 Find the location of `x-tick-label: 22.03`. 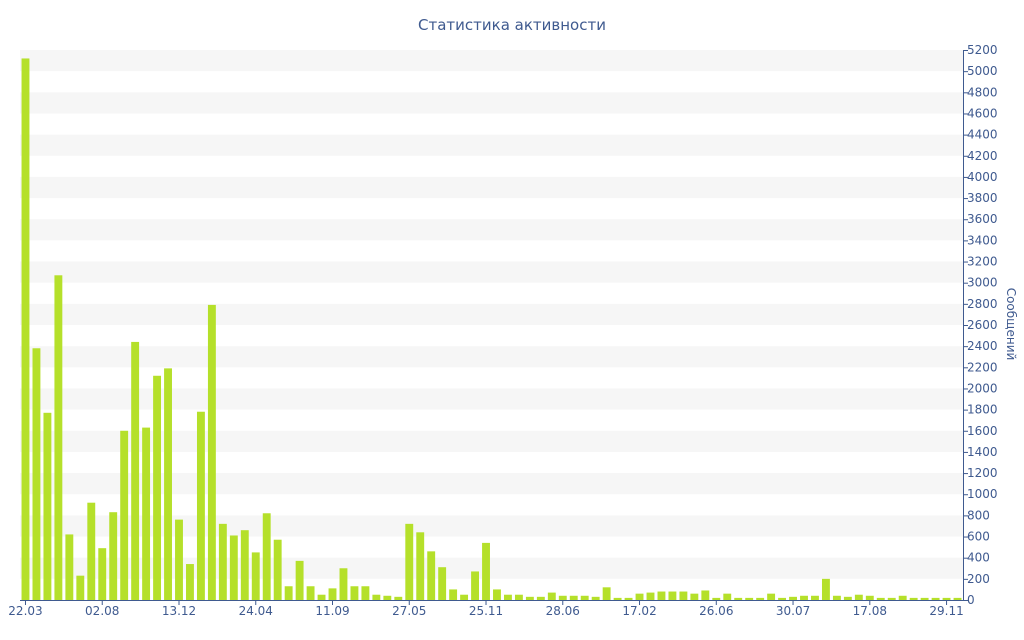

x-tick-label: 22.03 is located at coordinates (25, 611).